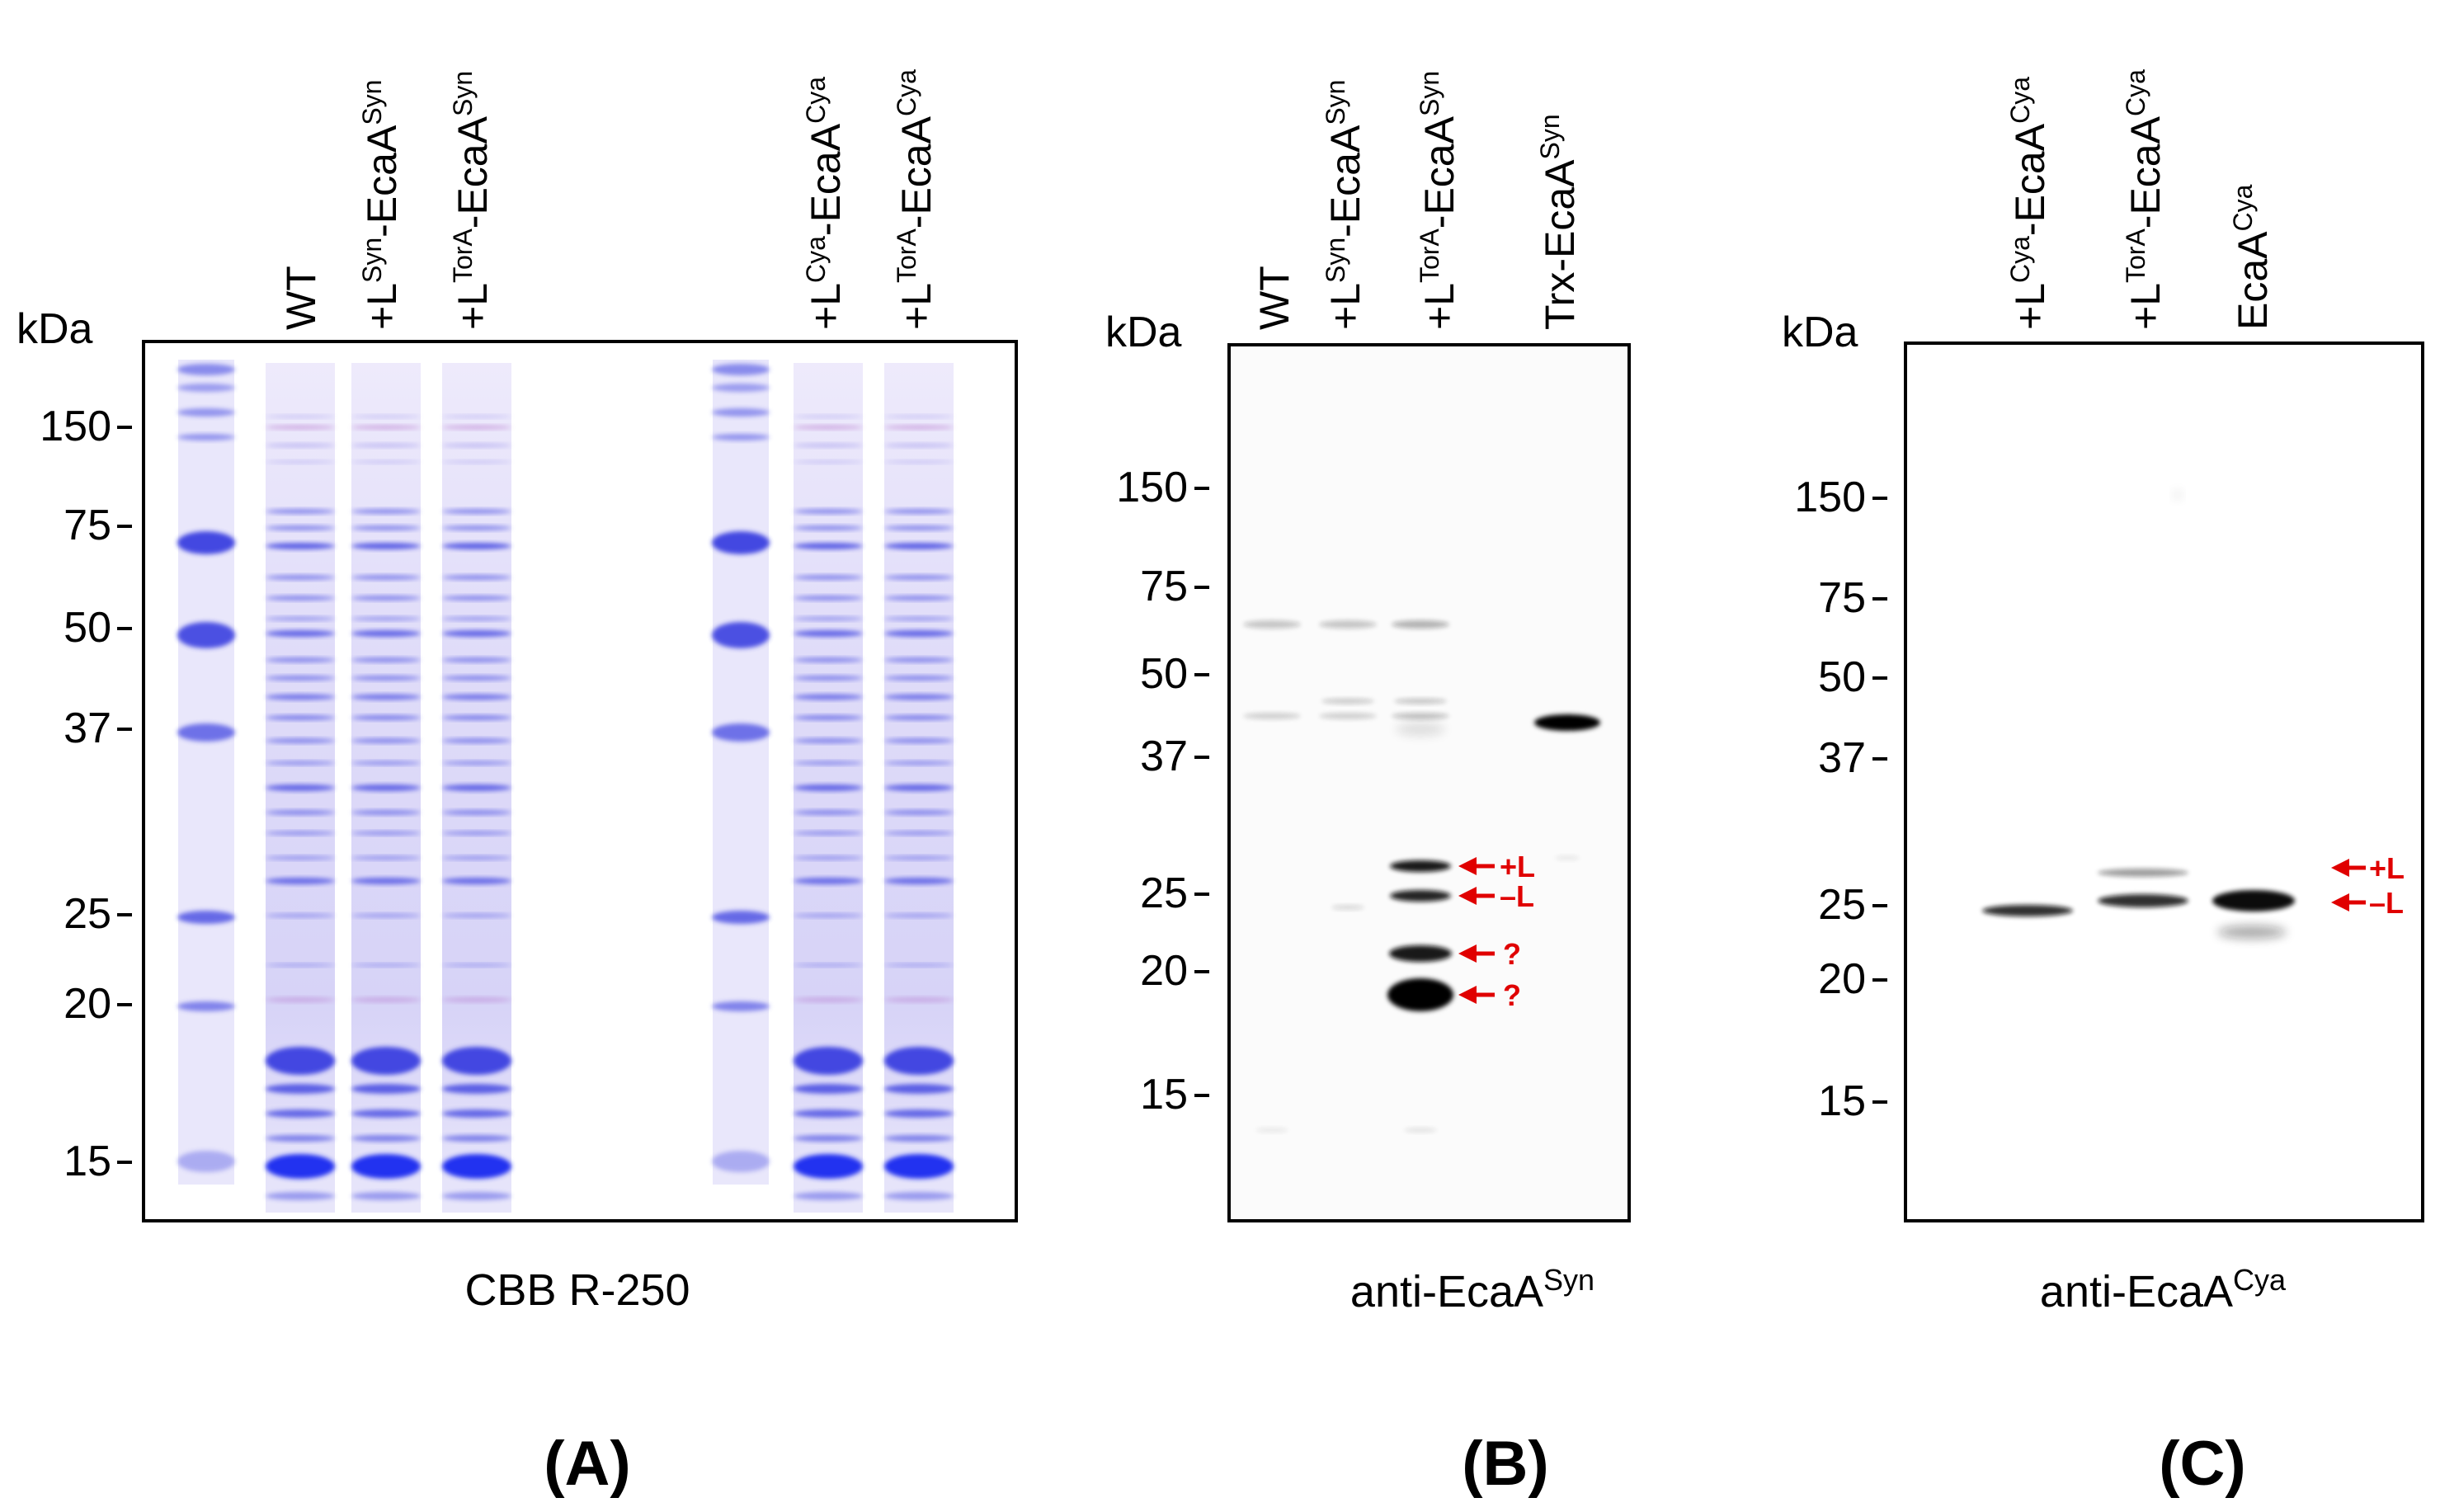 This screenshot has height=1512, width=2440. What do you see at coordinates (2386, 903) in the screenshot?
I see `panel-c-annot-minus-l: –L` at bounding box center [2386, 903].